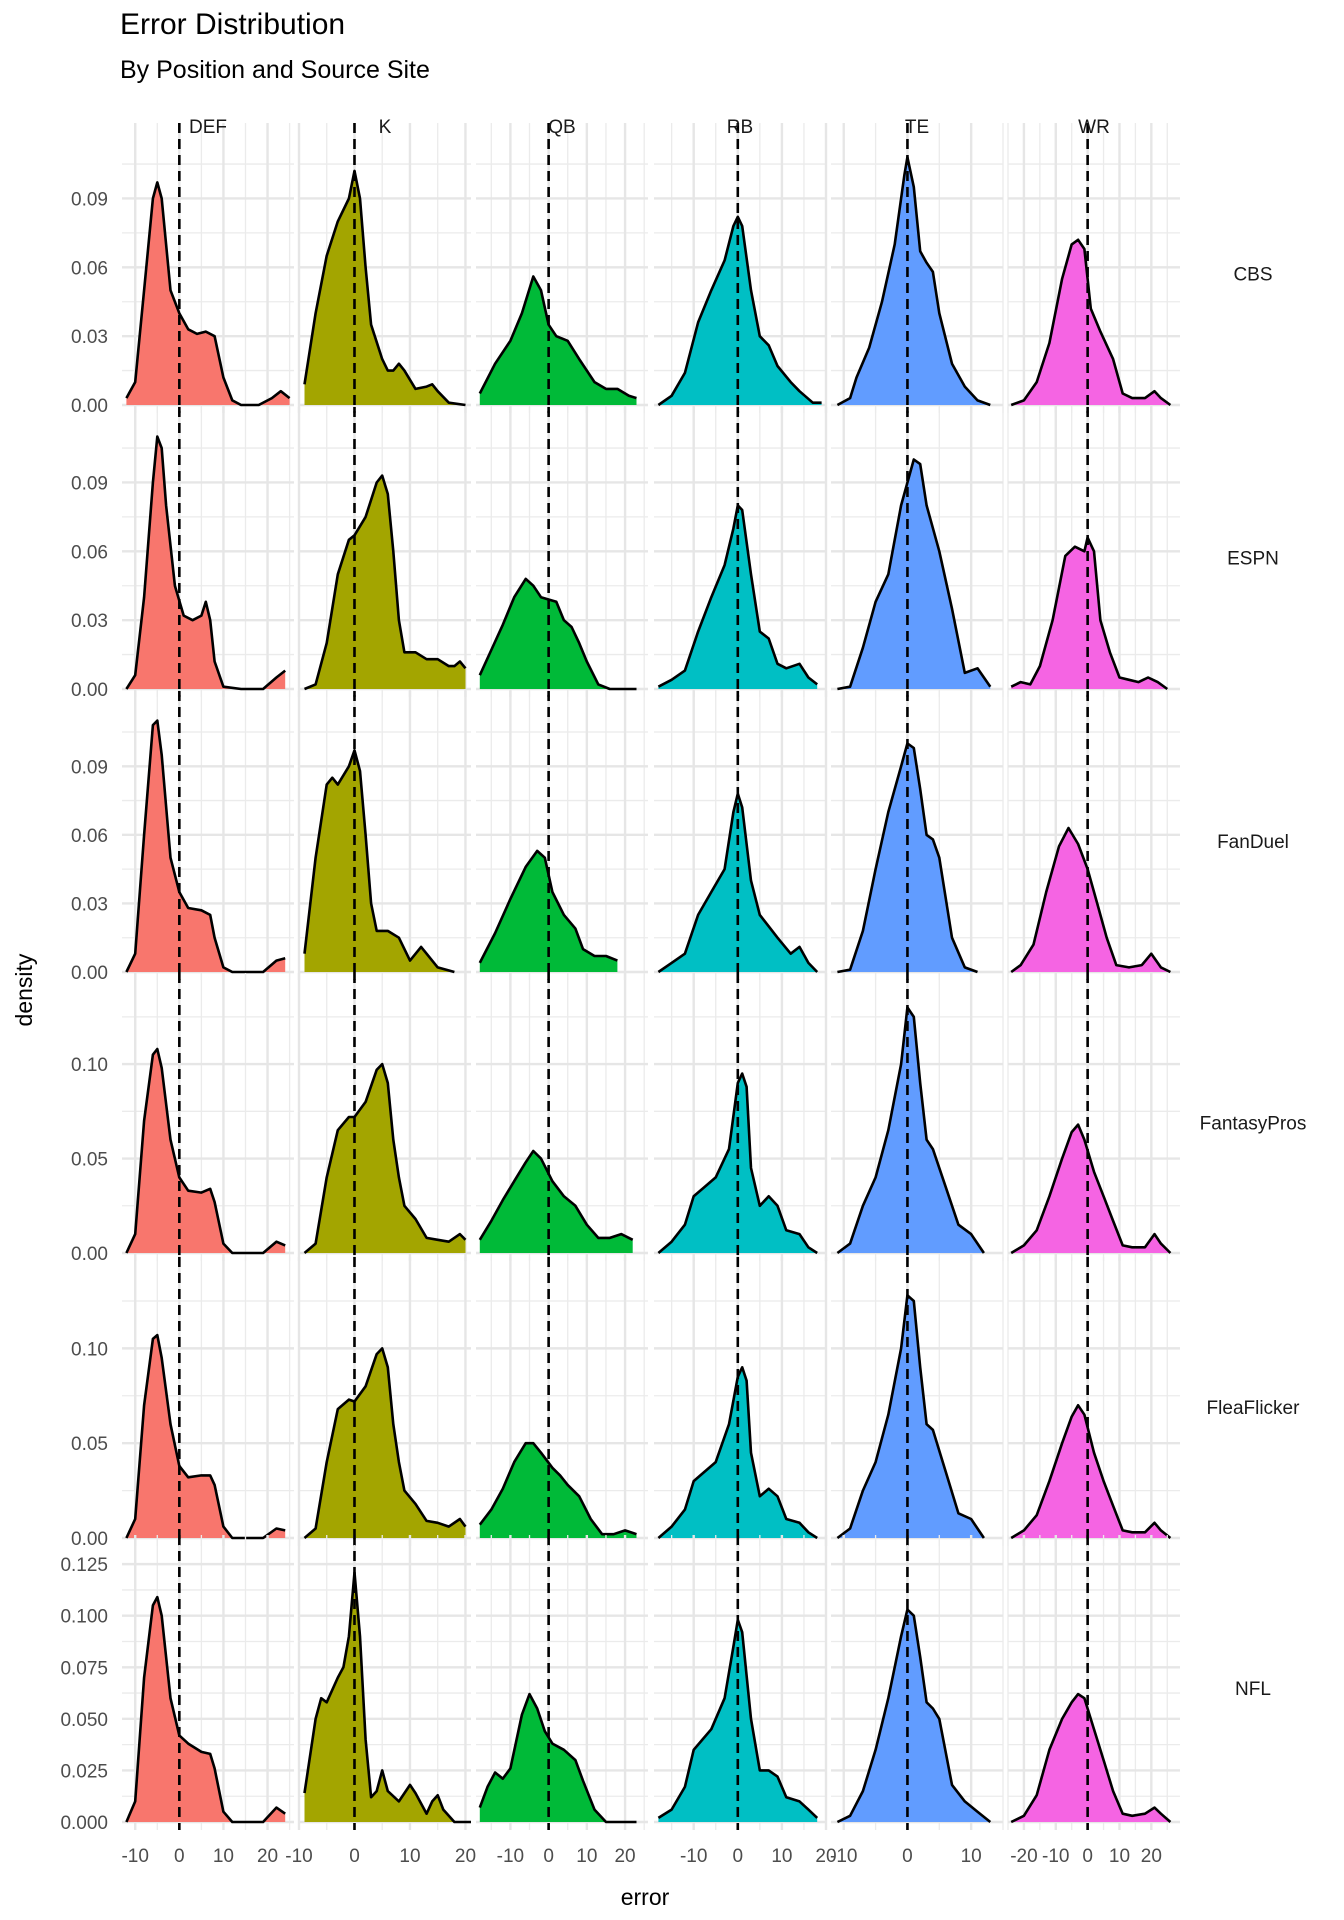  I want to click on column-strip-DEF: DEF, so click(208, 127).